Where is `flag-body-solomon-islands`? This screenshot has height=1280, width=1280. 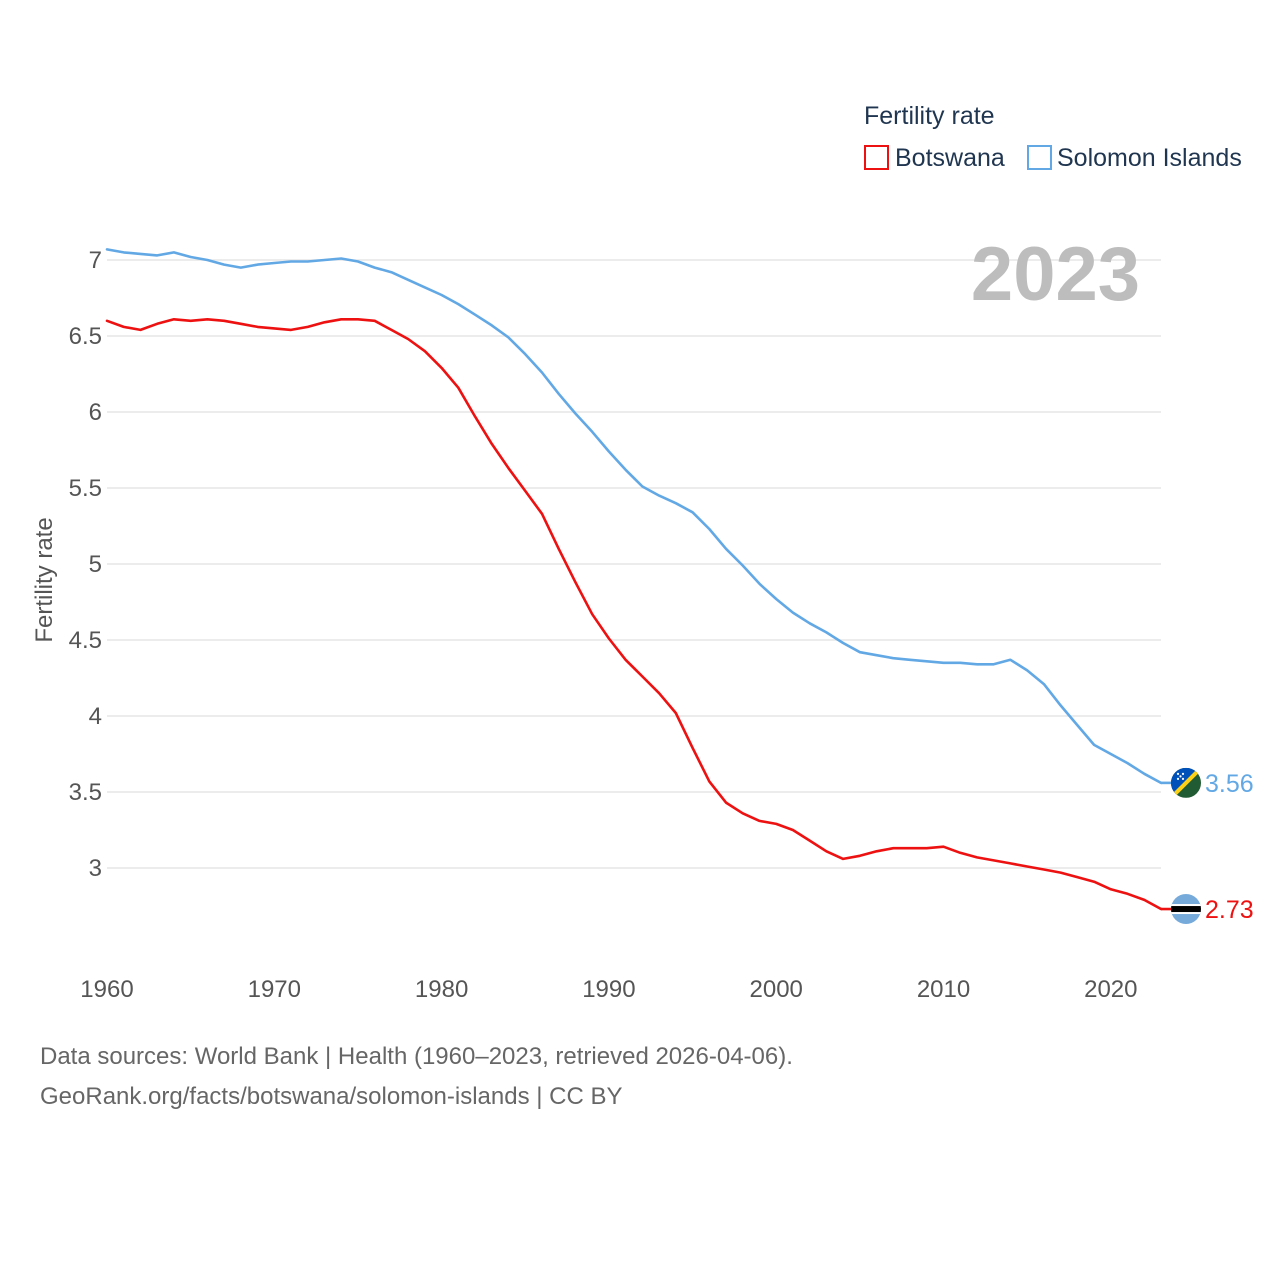
flag-body-solomon-islands is located at coordinates (1186, 782).